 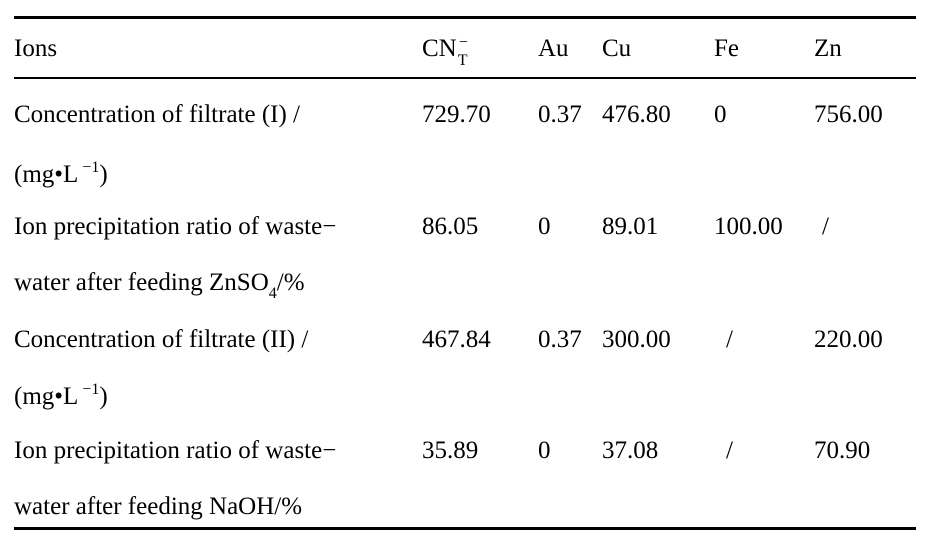 I want to click on header-cn-scripts: − T, so click(x=464, y=51).